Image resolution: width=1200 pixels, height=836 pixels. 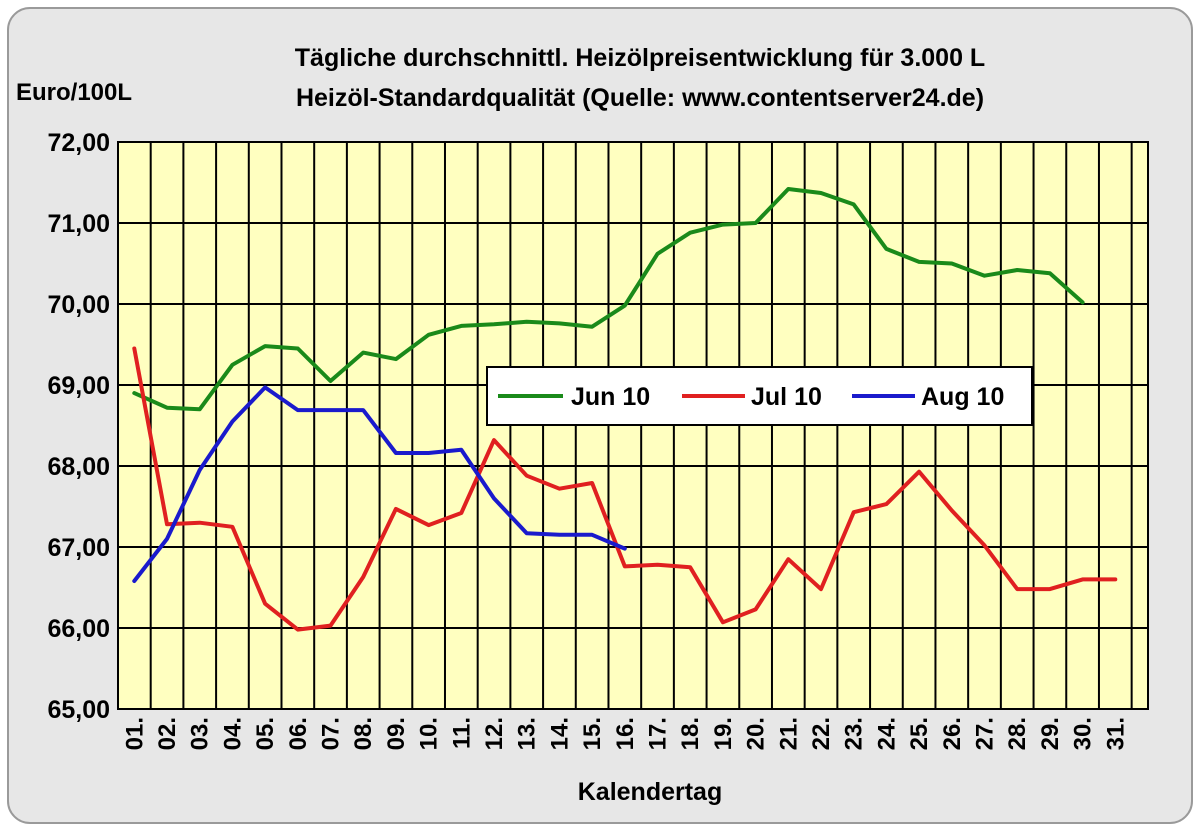 What do you see at coordinates (854, 733) in the screenshot?
I see `x-tick-label: 23.` at bounding box center [854, 733].